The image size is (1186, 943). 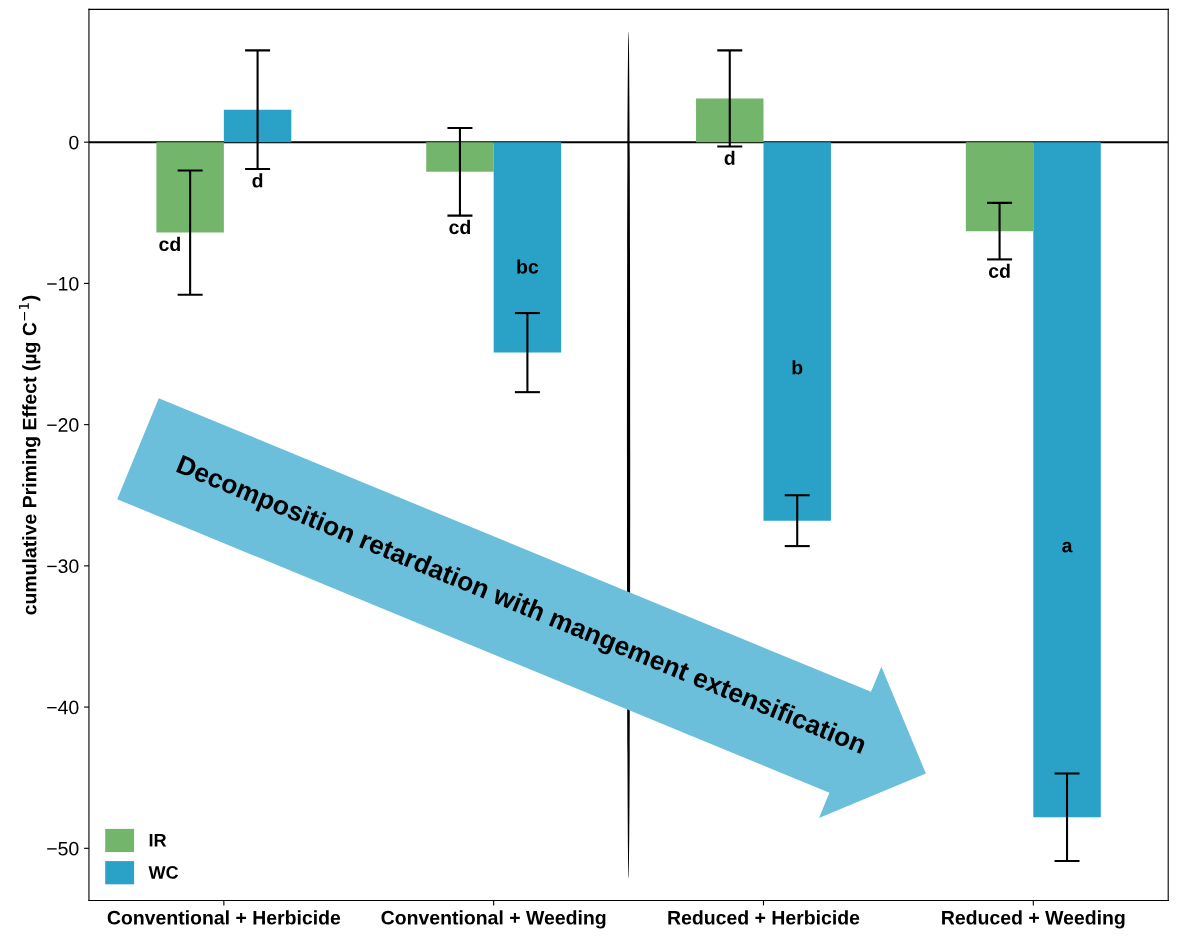 What do you see at coordinates (29, 455) in the screenshot?
I see `y-axis-title: cumulative Priming Effect (µg C$^{−1}$)` at bounding box center [29, 455].